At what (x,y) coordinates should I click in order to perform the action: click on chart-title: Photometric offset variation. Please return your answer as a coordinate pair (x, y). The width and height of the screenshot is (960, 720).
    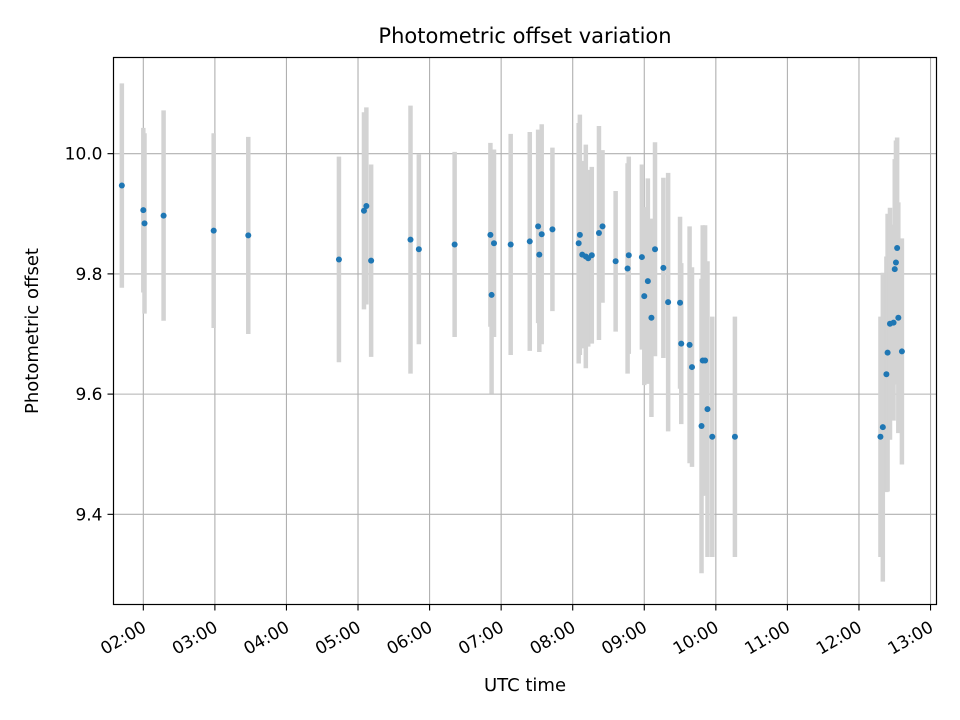
    Looking at the image, I should click on (524, 36).